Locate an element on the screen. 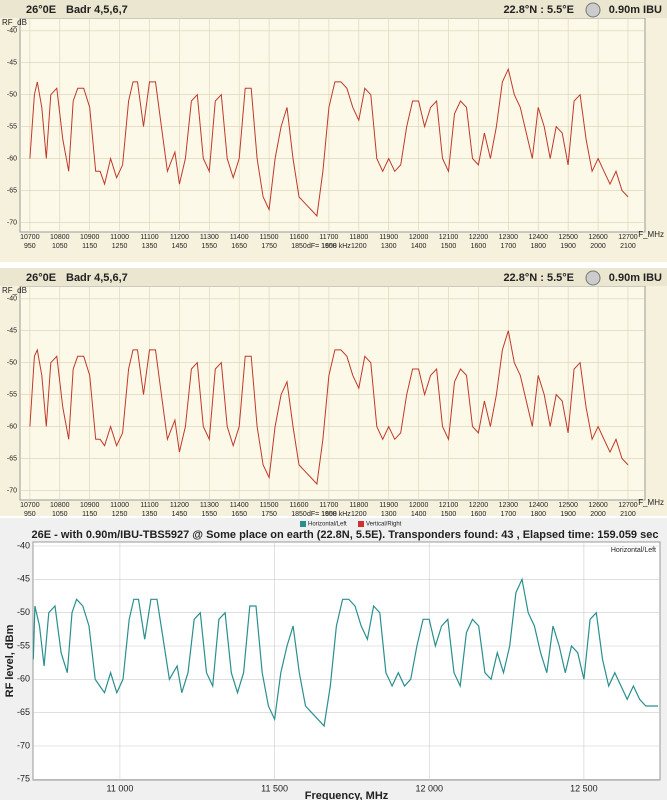  x-tick-label: 11300 is located at coordinates (209, 237).